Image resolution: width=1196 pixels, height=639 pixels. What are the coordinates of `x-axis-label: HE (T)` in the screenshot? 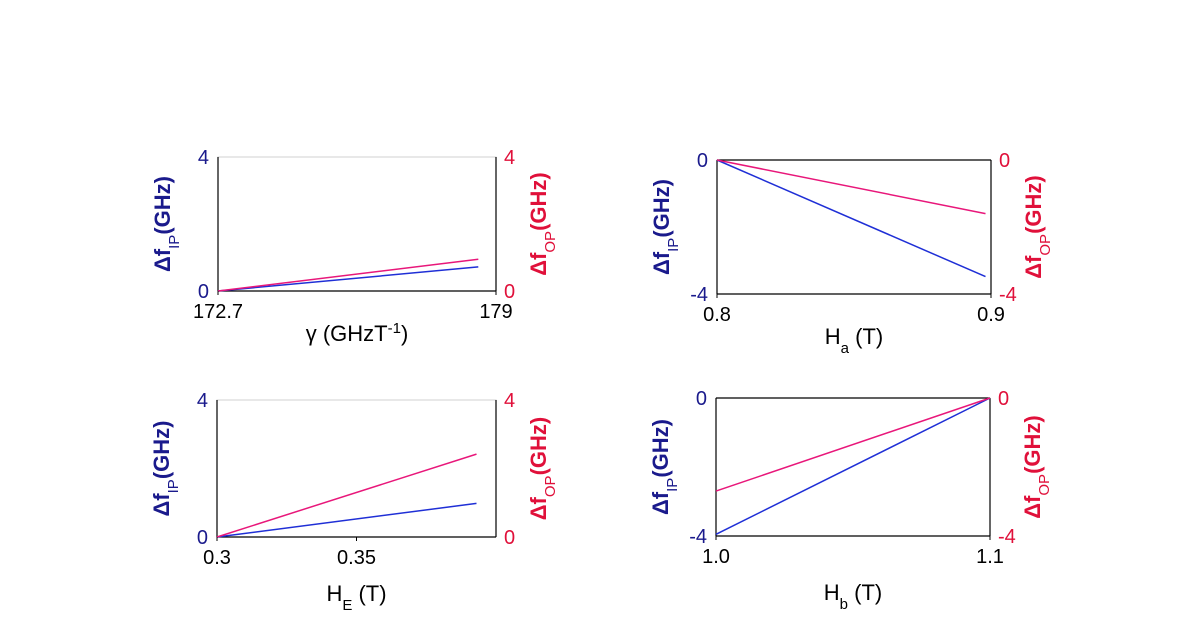 It's located at (356, 597).